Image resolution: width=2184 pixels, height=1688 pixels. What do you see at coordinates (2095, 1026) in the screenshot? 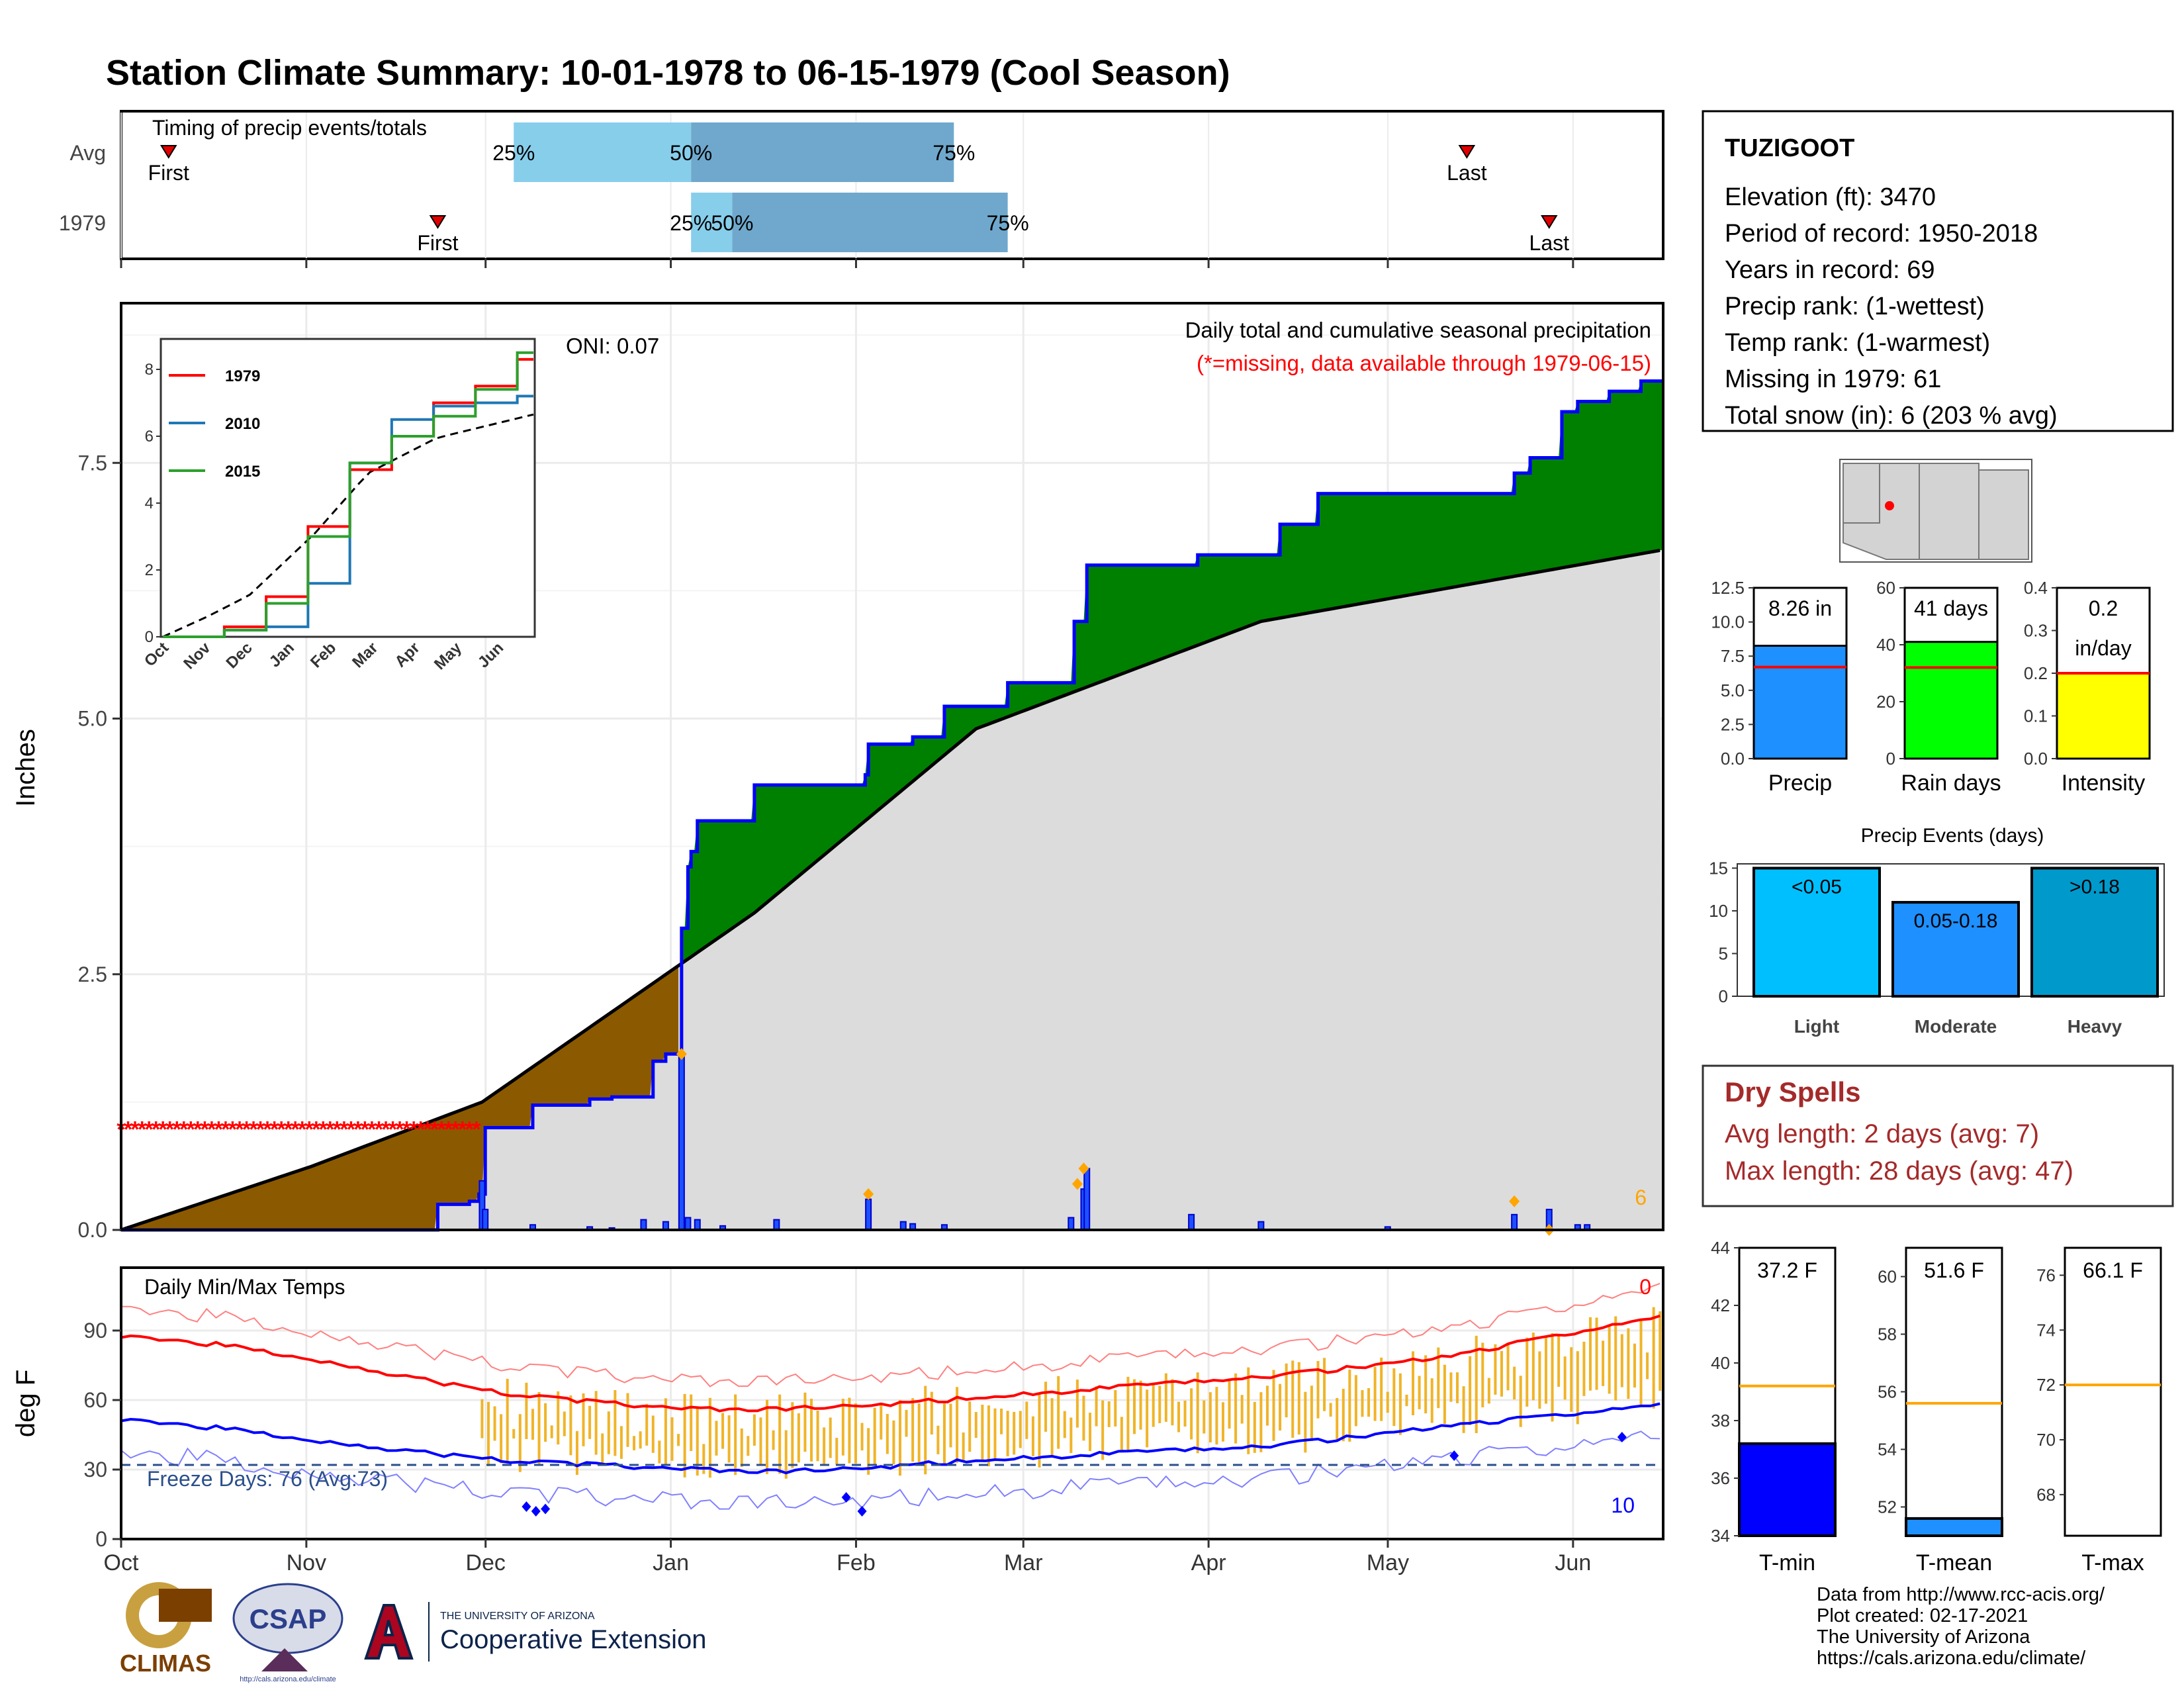
I see `events-category-label: Heavy` at bounding box center [2095, 1026].